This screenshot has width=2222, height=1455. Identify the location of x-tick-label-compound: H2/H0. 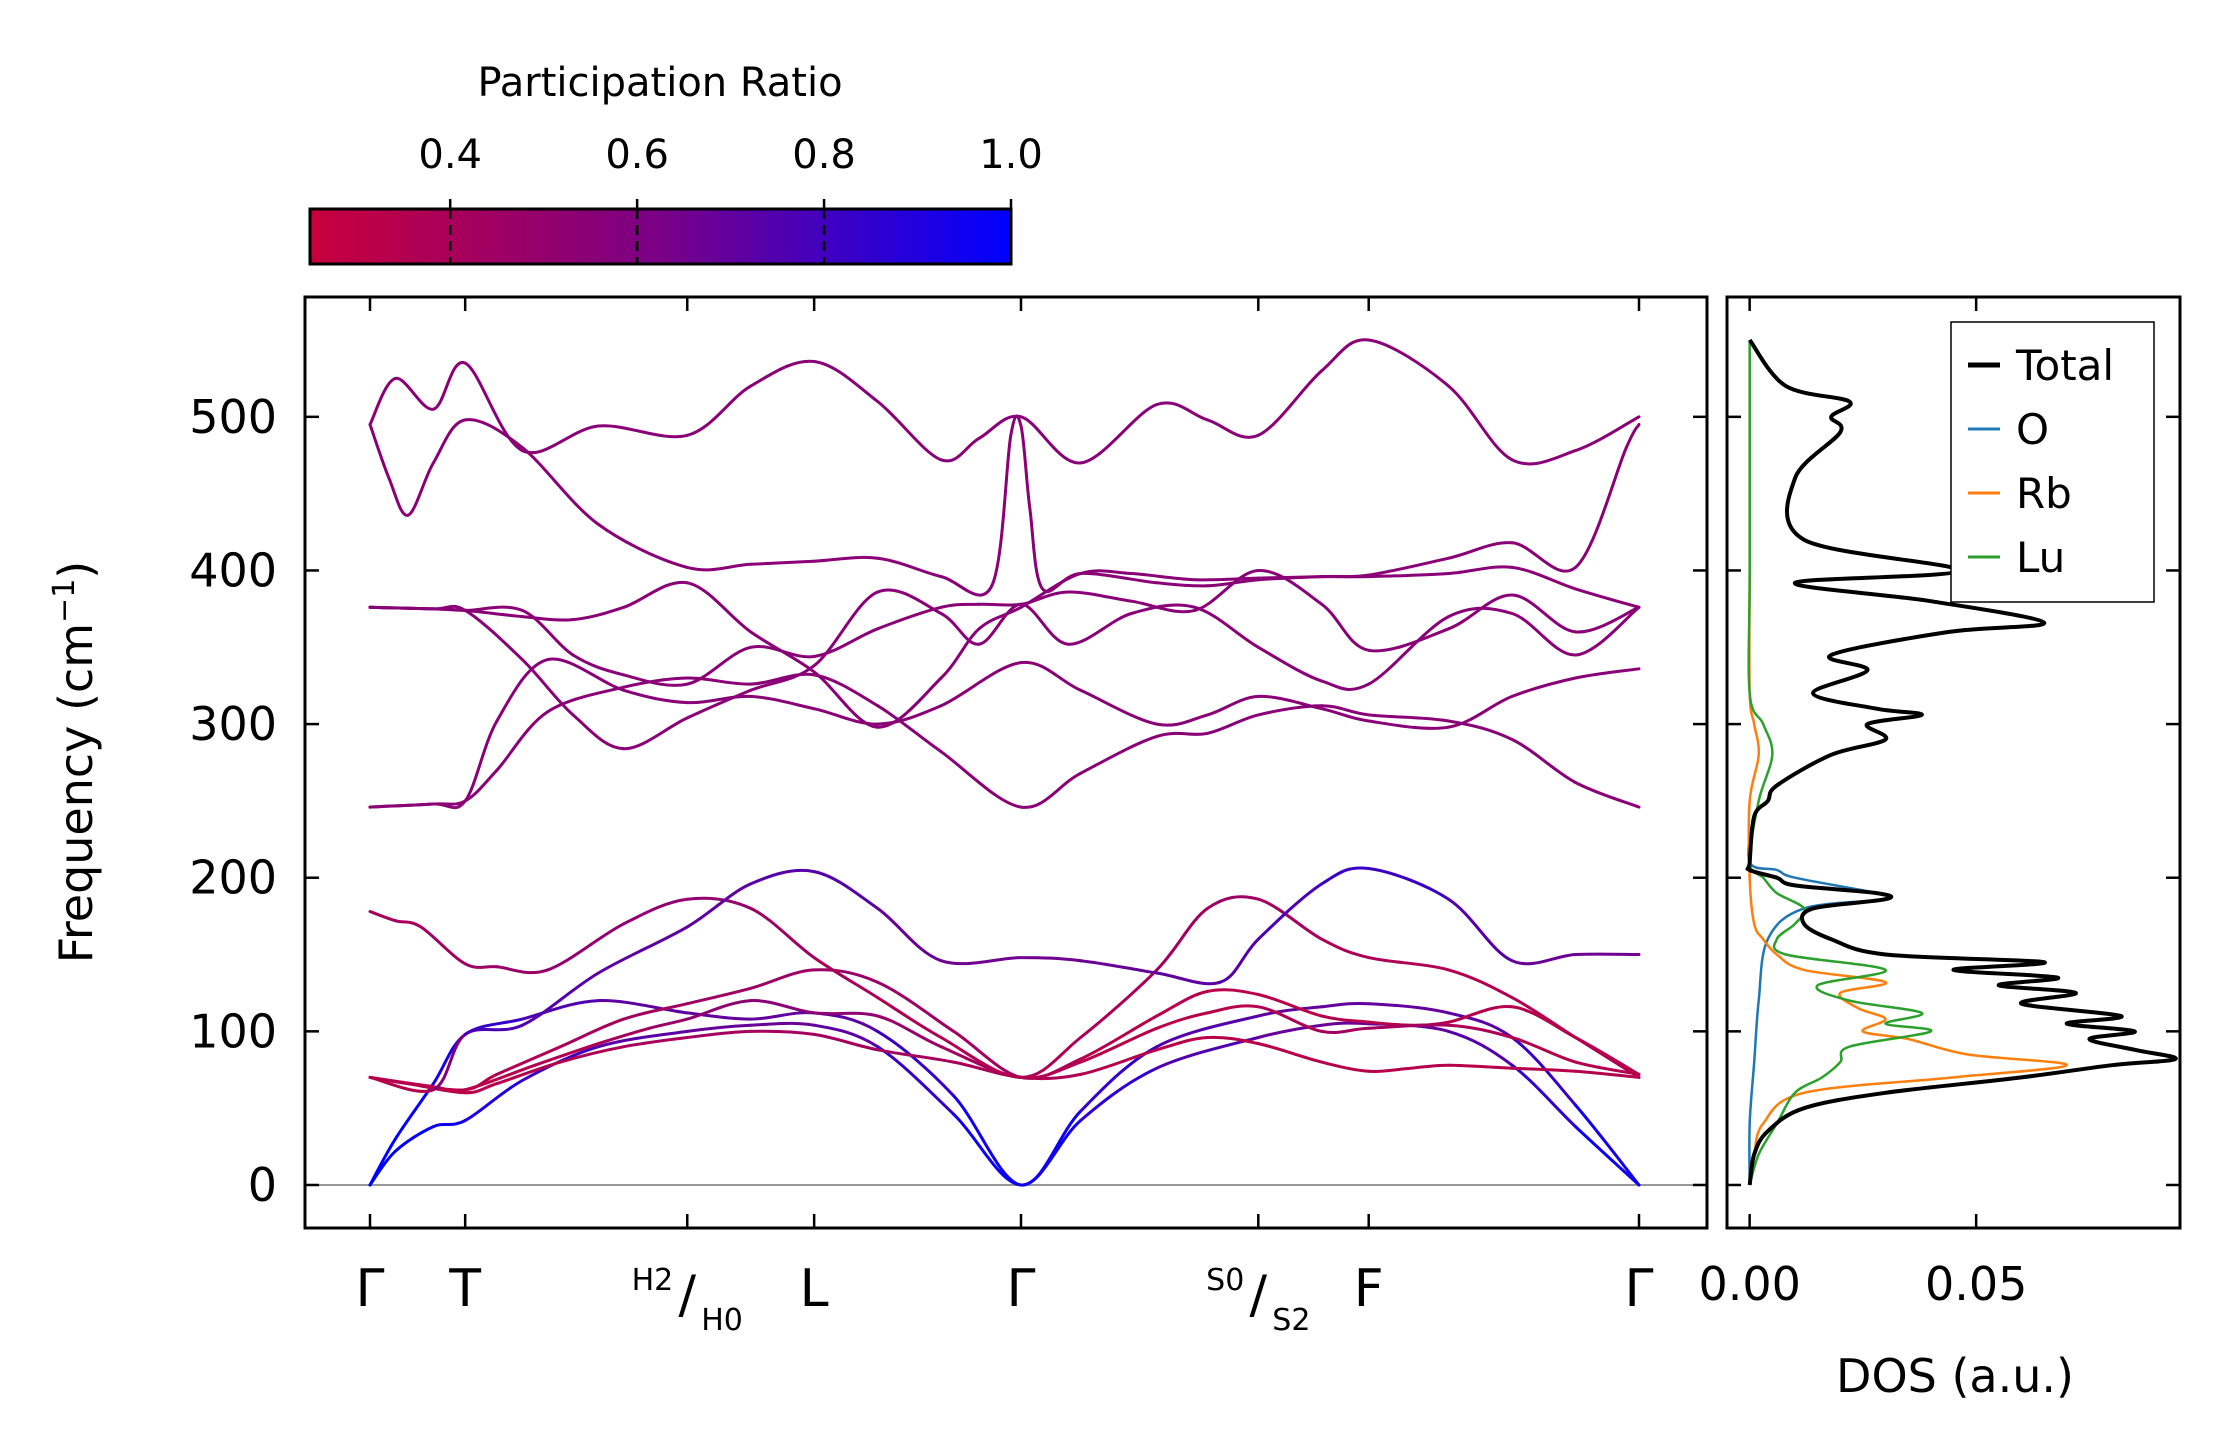
(687, 1300).